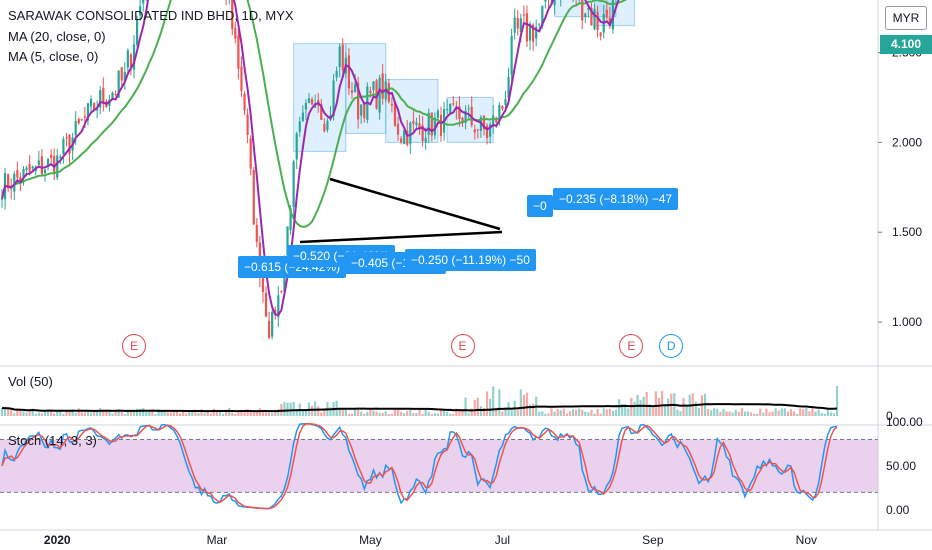  Describe the element at coordinates (616, 199) in the screenshot. I see `measure-label-5: −0.235 (−8.18%) −47` at that location.